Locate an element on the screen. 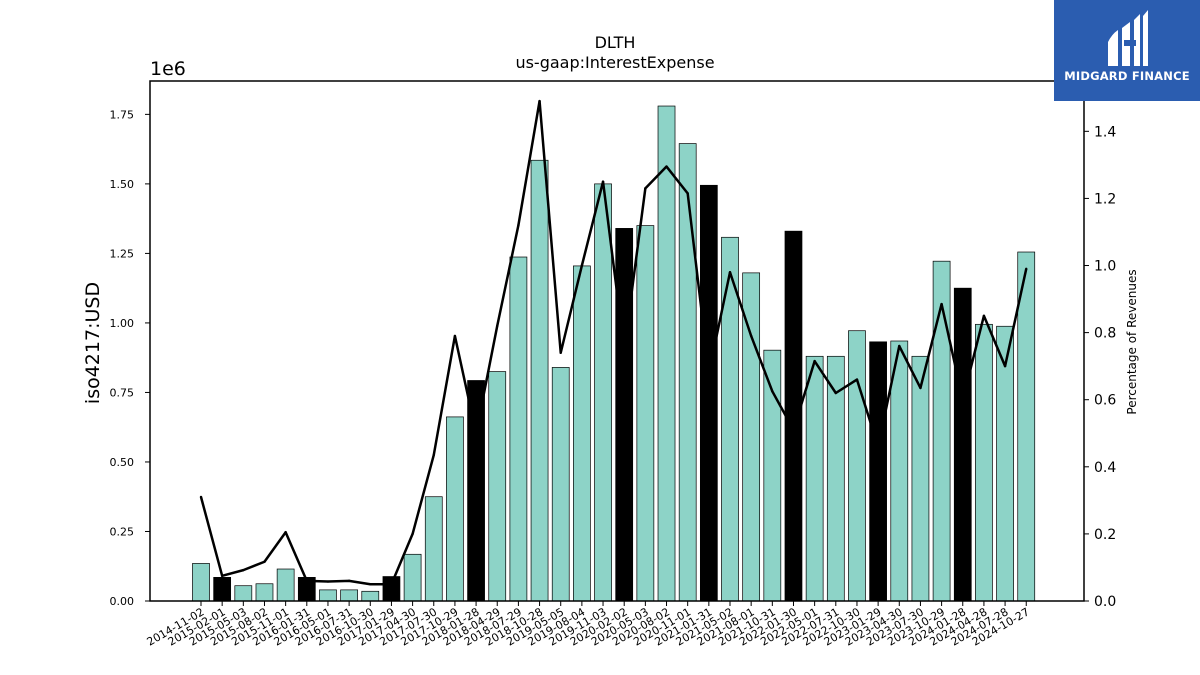  y-tick-label: 1.75 is located at coordinates (122, 114).